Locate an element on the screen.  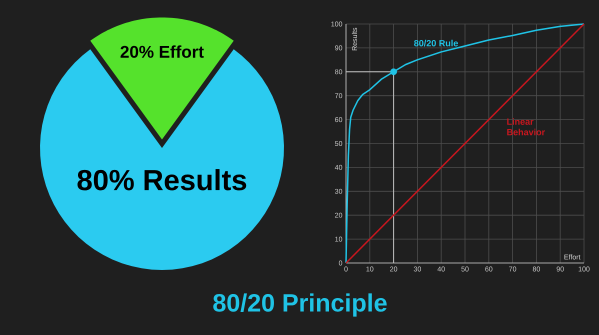
series-label: 80/20 Rule is located at coordinates (436, 43).